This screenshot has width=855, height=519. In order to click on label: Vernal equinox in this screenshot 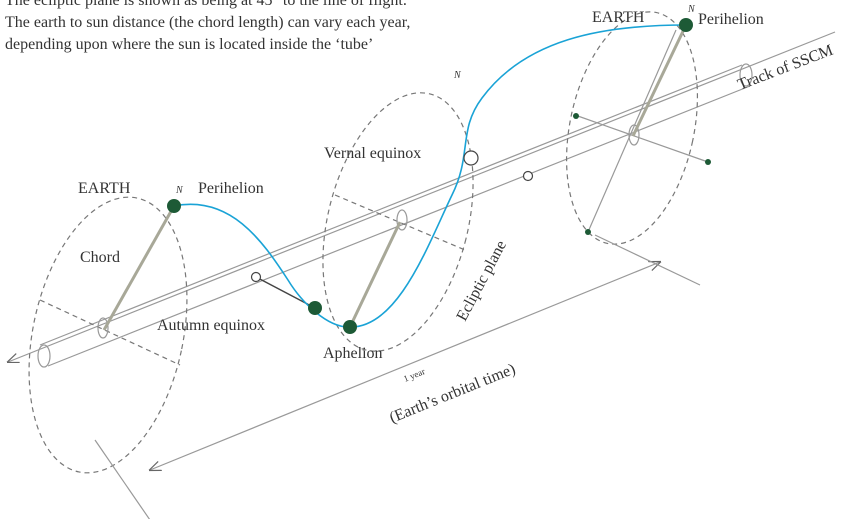, I will do `click(372, 153)`.